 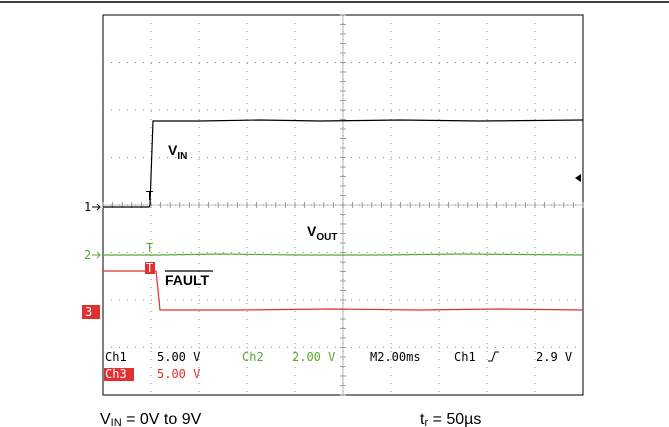 What do you see at coordinates (253, 357) in the screenshot?
I see `ch2-name: Ch2` at bounding box center [253, 357].